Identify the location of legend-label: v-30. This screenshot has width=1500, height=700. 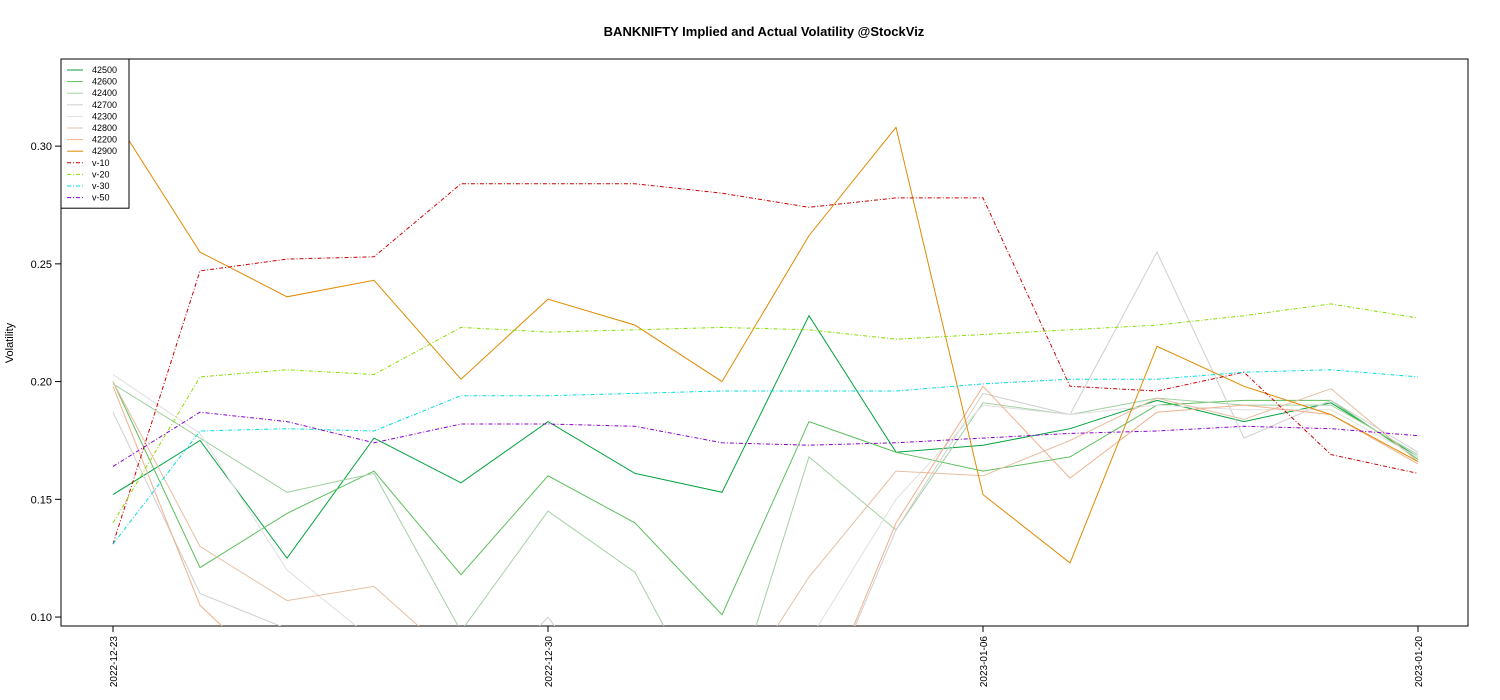
(101, 186).